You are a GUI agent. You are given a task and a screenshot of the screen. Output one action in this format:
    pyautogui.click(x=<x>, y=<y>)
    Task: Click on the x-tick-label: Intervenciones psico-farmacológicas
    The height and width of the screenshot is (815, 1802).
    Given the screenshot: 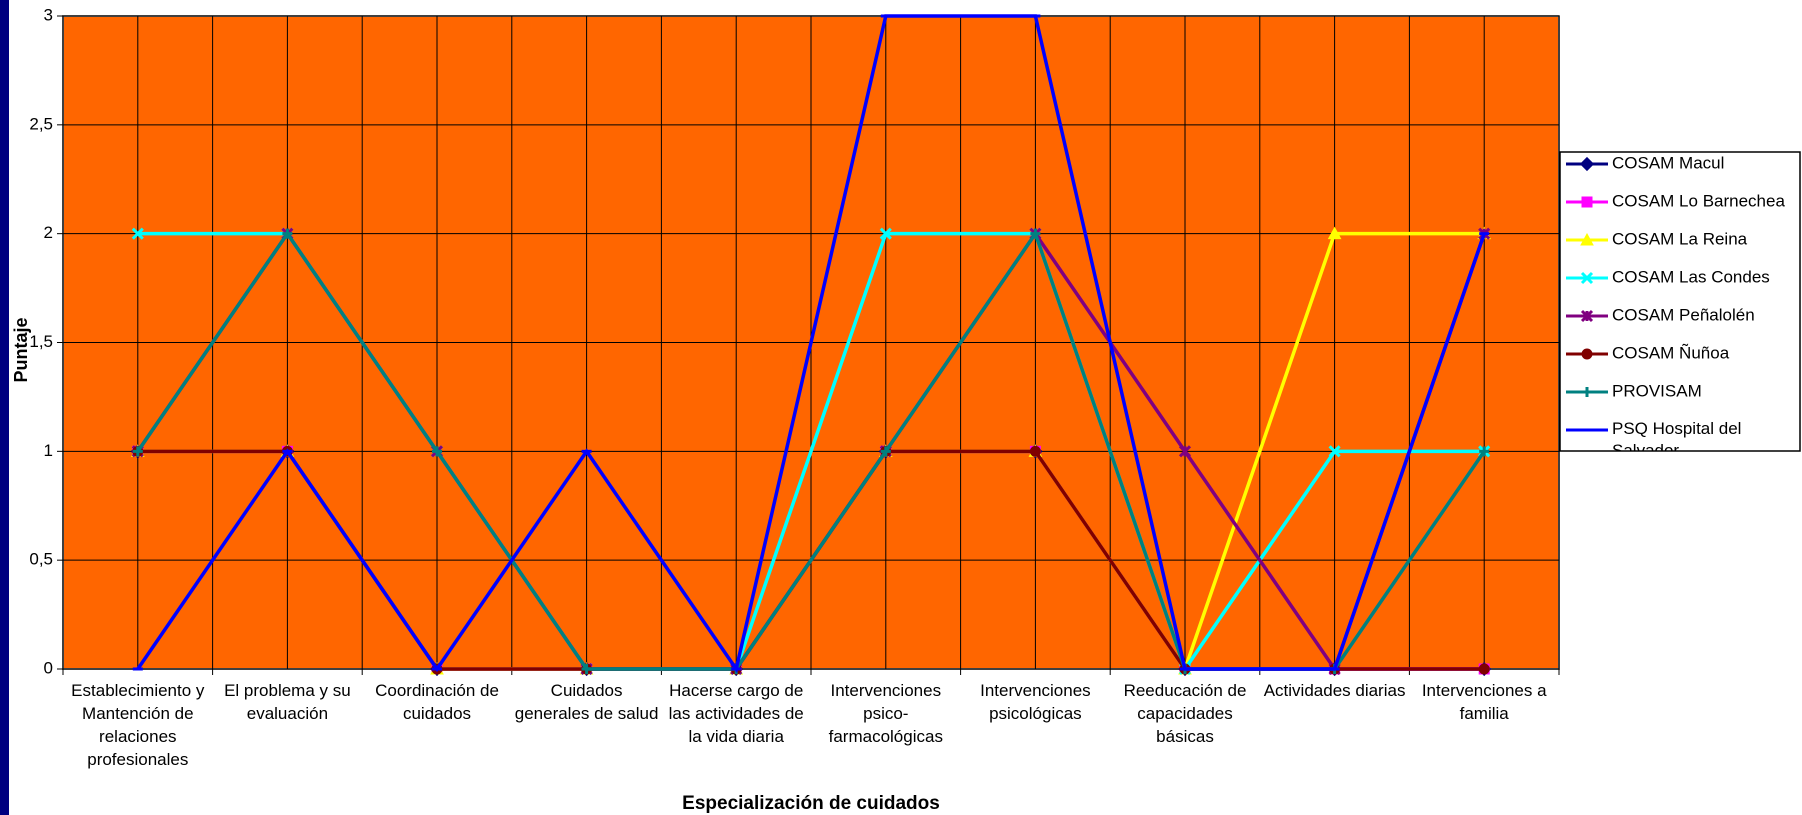 What is the action you would take?
    pyautogui.click(x=885, y=713)
    